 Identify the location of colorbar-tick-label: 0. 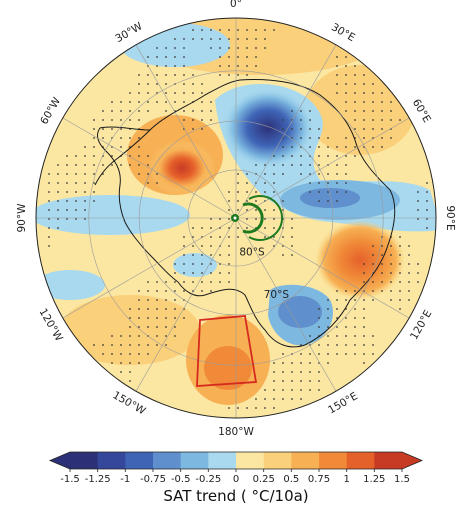
(236, 479).